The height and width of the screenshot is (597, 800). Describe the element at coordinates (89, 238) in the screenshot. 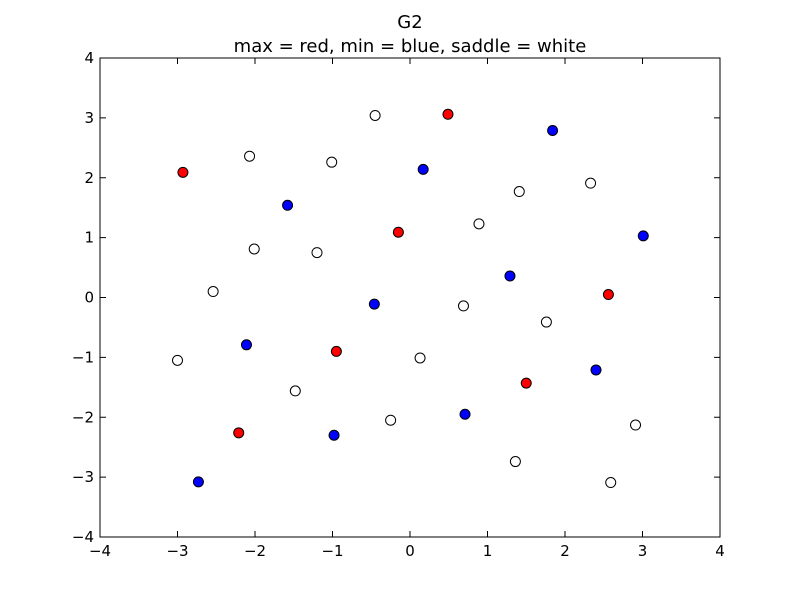

I see `y-tick-label: 1` at that location.